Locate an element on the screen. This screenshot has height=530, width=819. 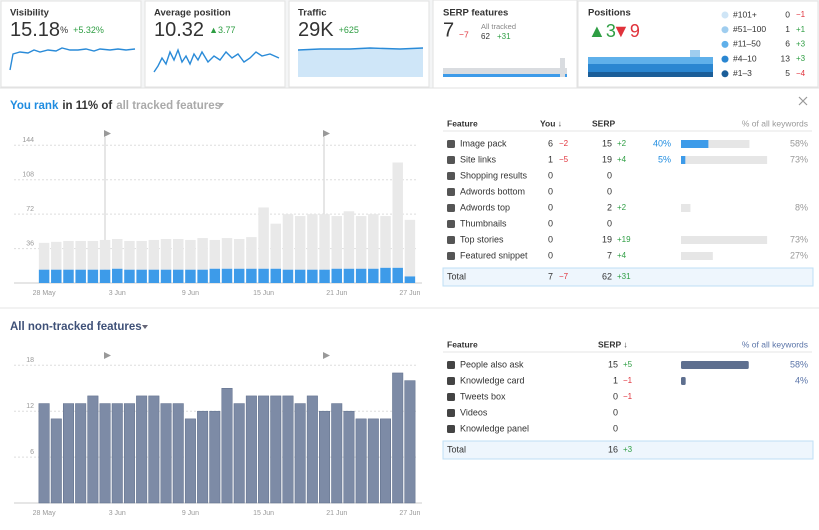
sparkline-area is located at coordinates (360, 62).